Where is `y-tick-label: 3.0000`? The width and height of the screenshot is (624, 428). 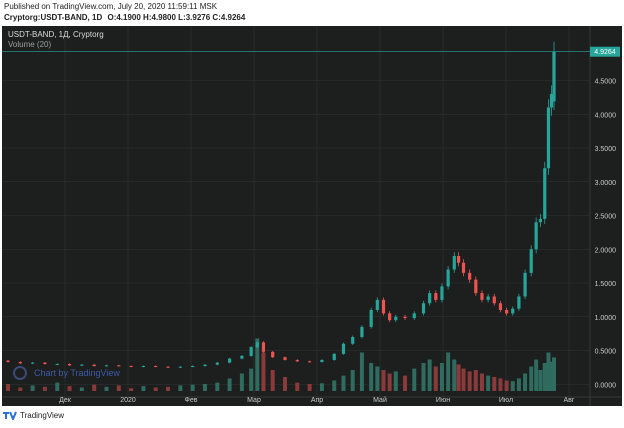 y-tick-label: 3.0000 is located at coordinates (606, 183).